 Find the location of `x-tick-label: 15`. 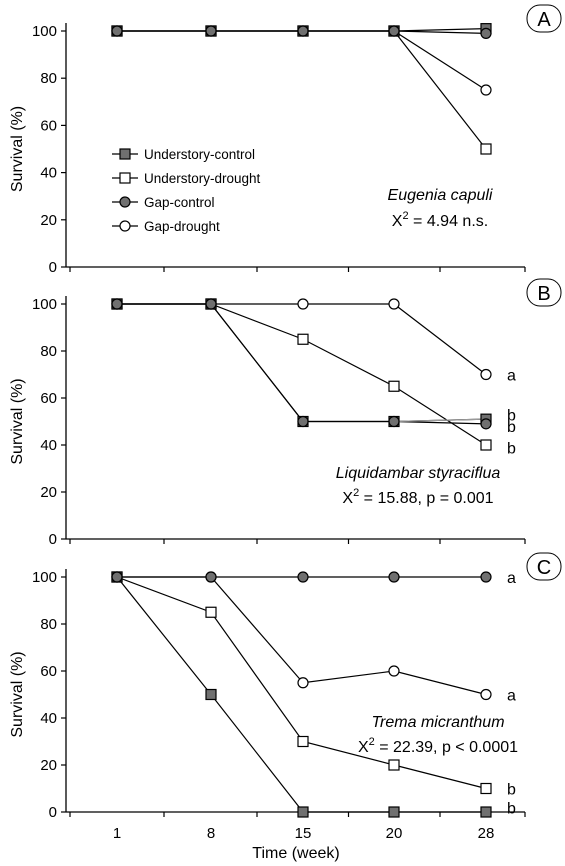

x-tick-label: 15 is located at coordinates (303, 833).